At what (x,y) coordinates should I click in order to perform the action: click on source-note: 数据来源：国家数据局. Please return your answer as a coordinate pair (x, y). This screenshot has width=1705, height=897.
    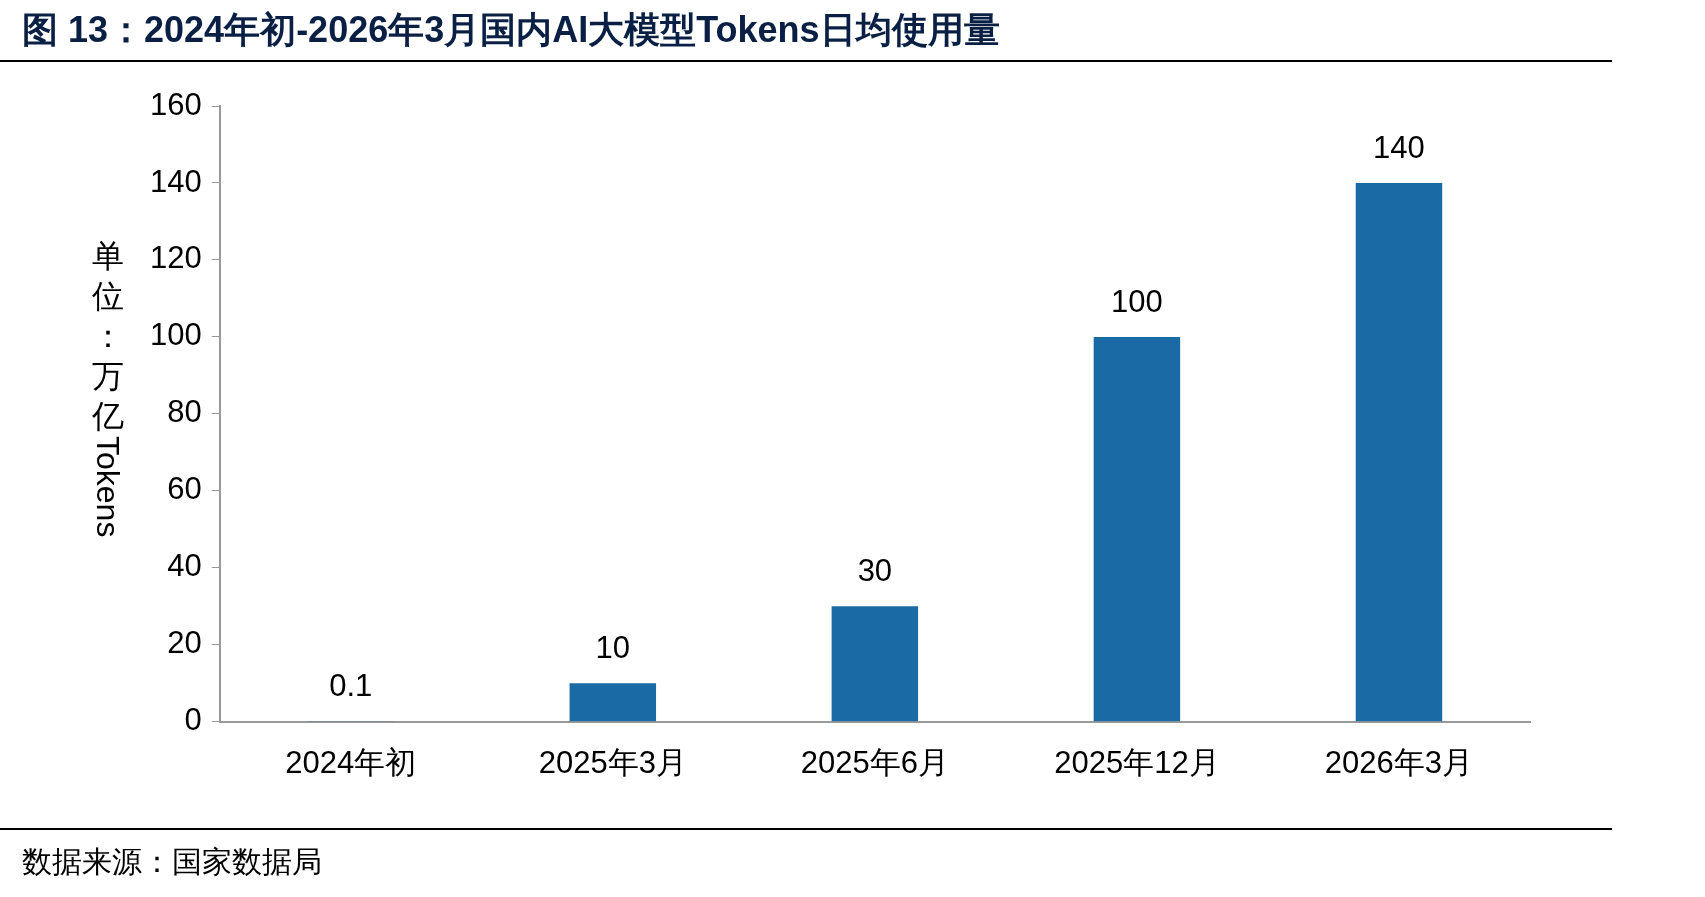
    Looking at the image, I should click on (172, 862).